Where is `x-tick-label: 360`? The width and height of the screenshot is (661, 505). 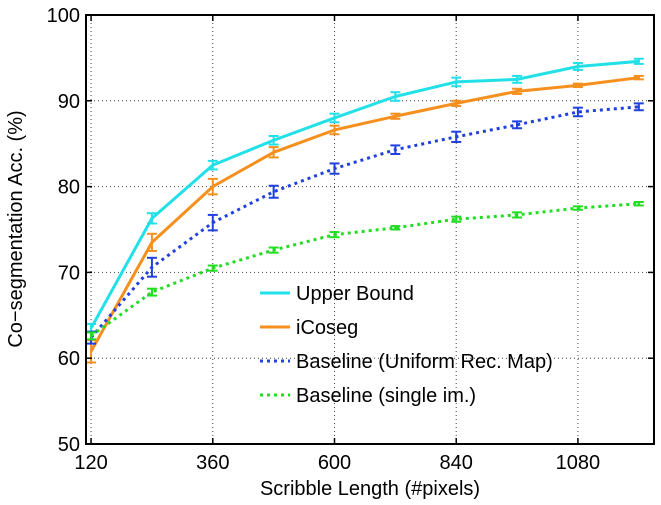
x-tick-label: 360 is located at coordinates (212, 463).